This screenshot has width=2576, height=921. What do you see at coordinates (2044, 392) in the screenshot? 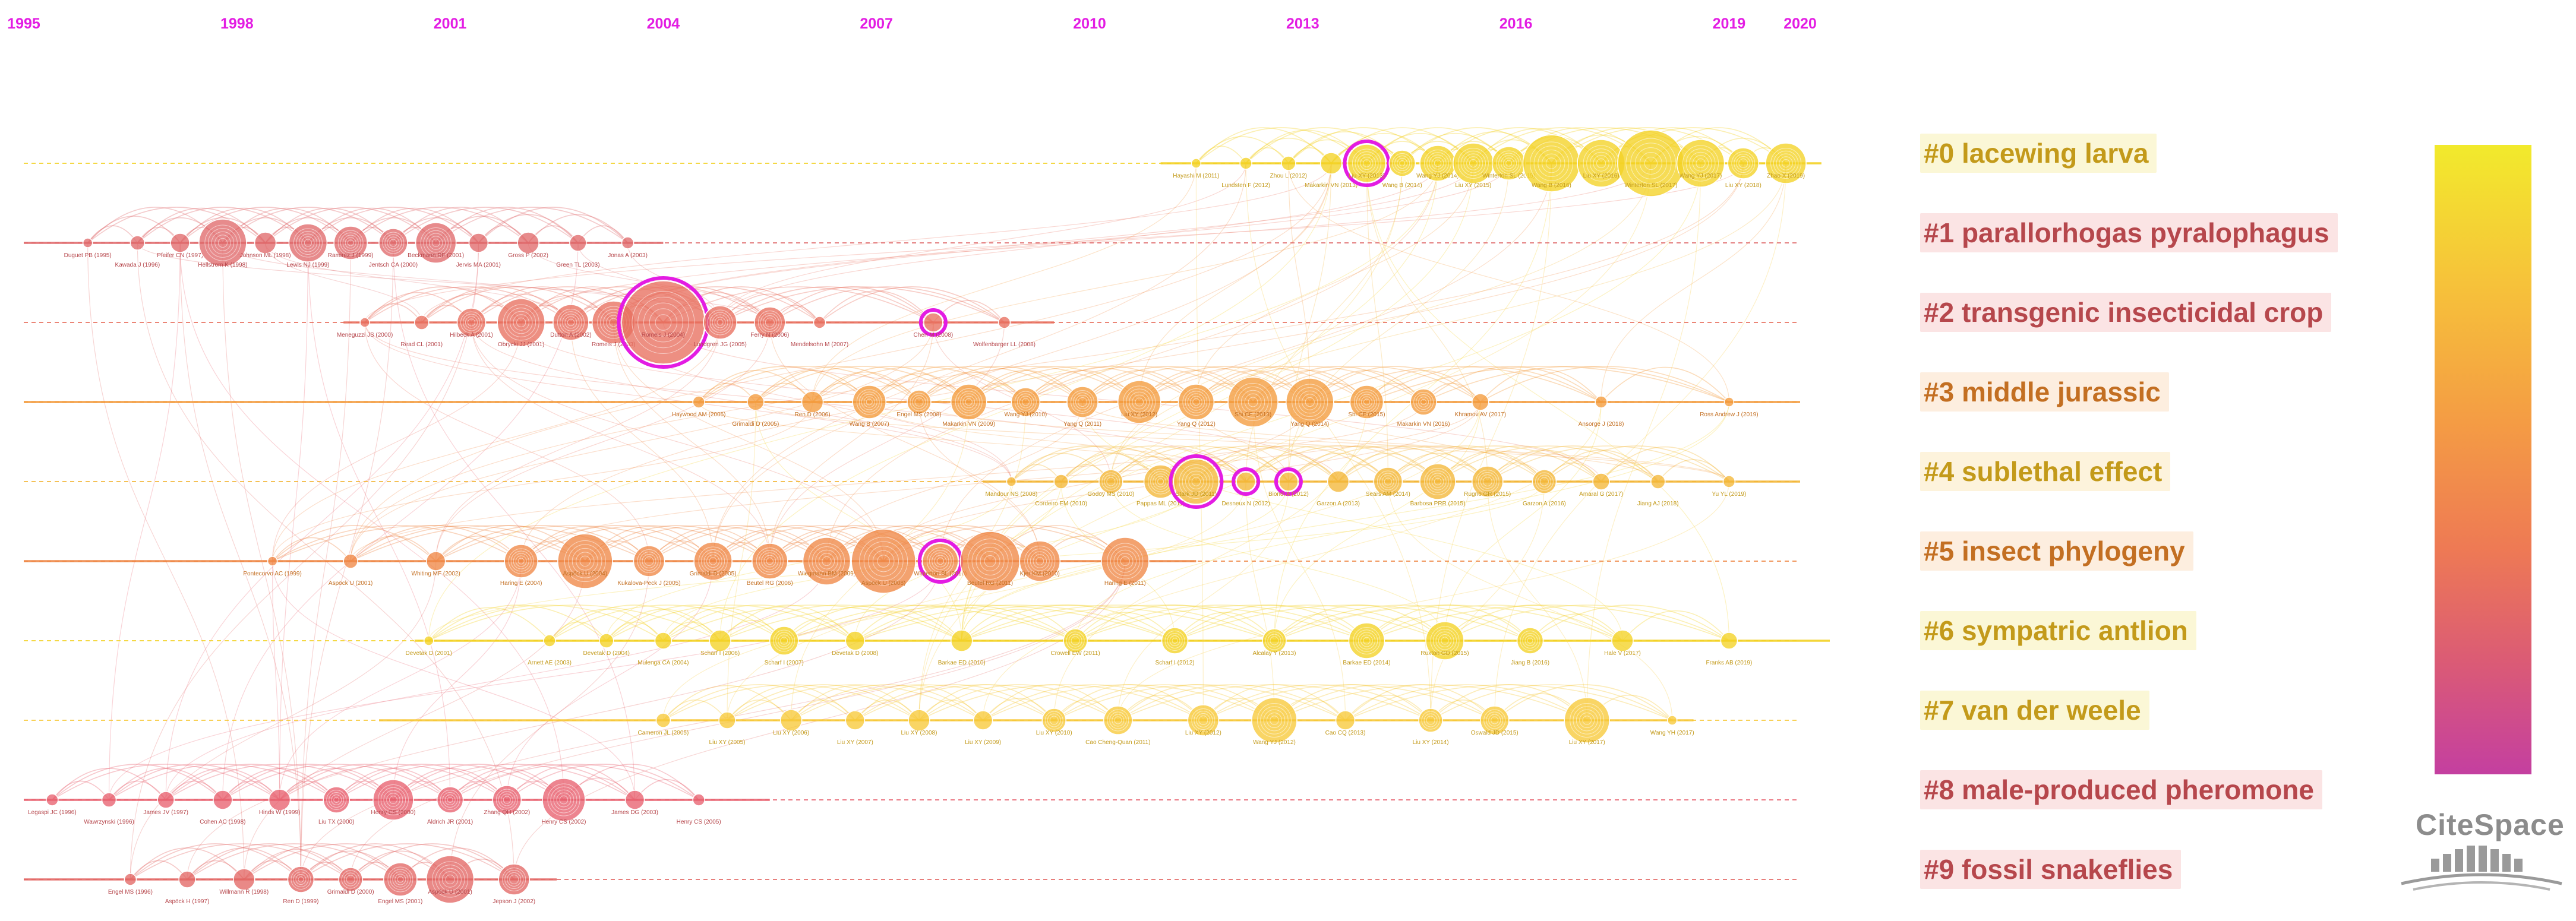
I see `cluster-label: #3 middle jurassic` at bounding box center [2044, 392].